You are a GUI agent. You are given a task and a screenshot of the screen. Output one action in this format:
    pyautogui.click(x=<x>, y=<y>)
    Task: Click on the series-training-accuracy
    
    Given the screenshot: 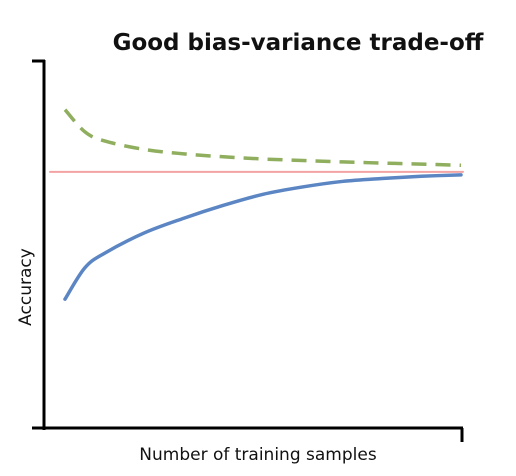 What is the action you would take?
    pyautogui.click(x=262, y=137)
    